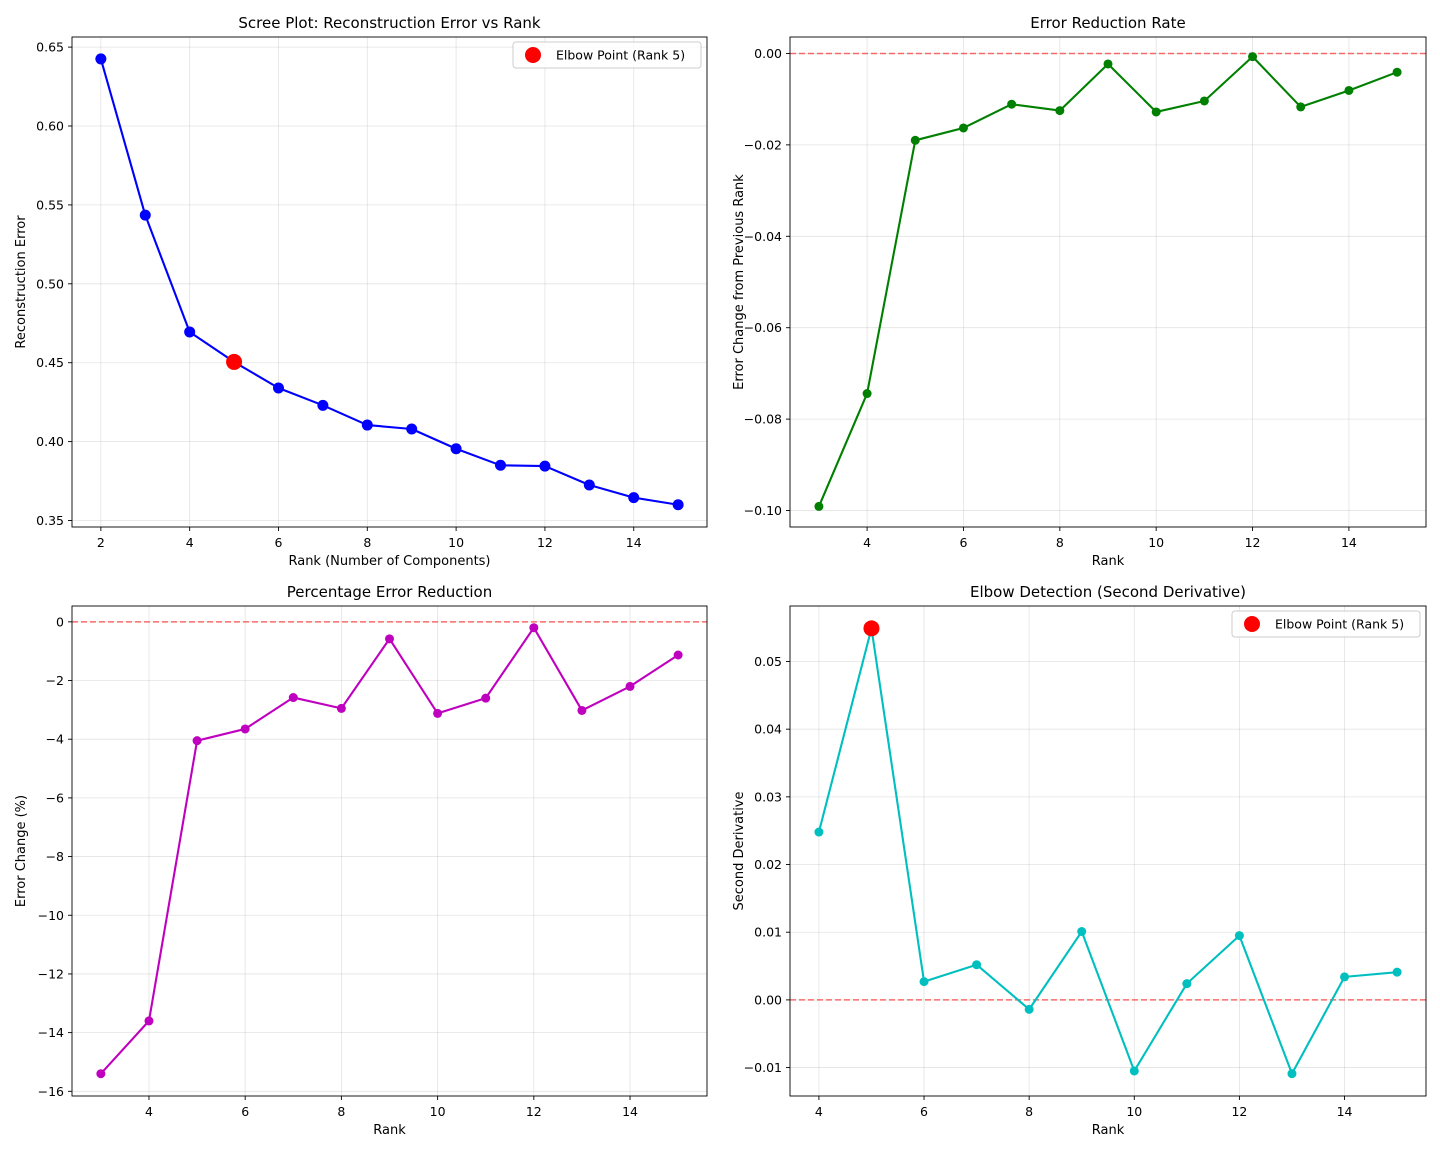 Image resolution: width=1440 pixels, height=1152 pixels. What do you see at coordinates (1349, 542) in the screenshot?
I see `error-reduction-rate-x-tick-label: 14` at bounding box center [1349, 542].